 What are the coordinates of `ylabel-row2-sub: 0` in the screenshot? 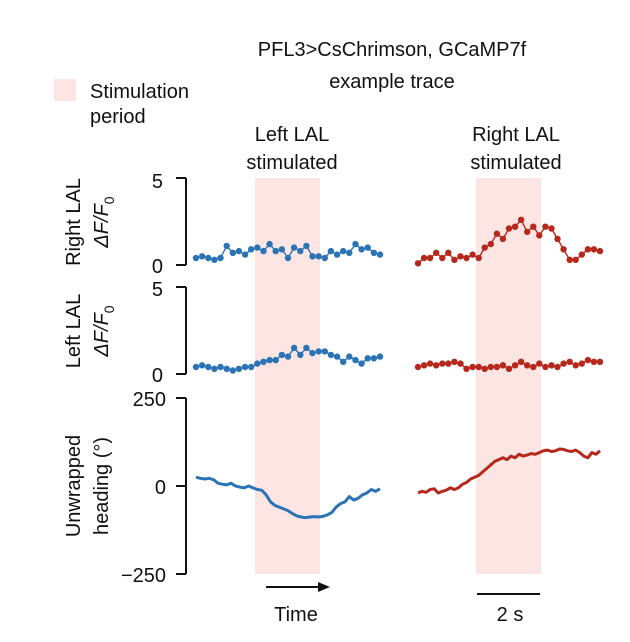 It's located at (109, 309).